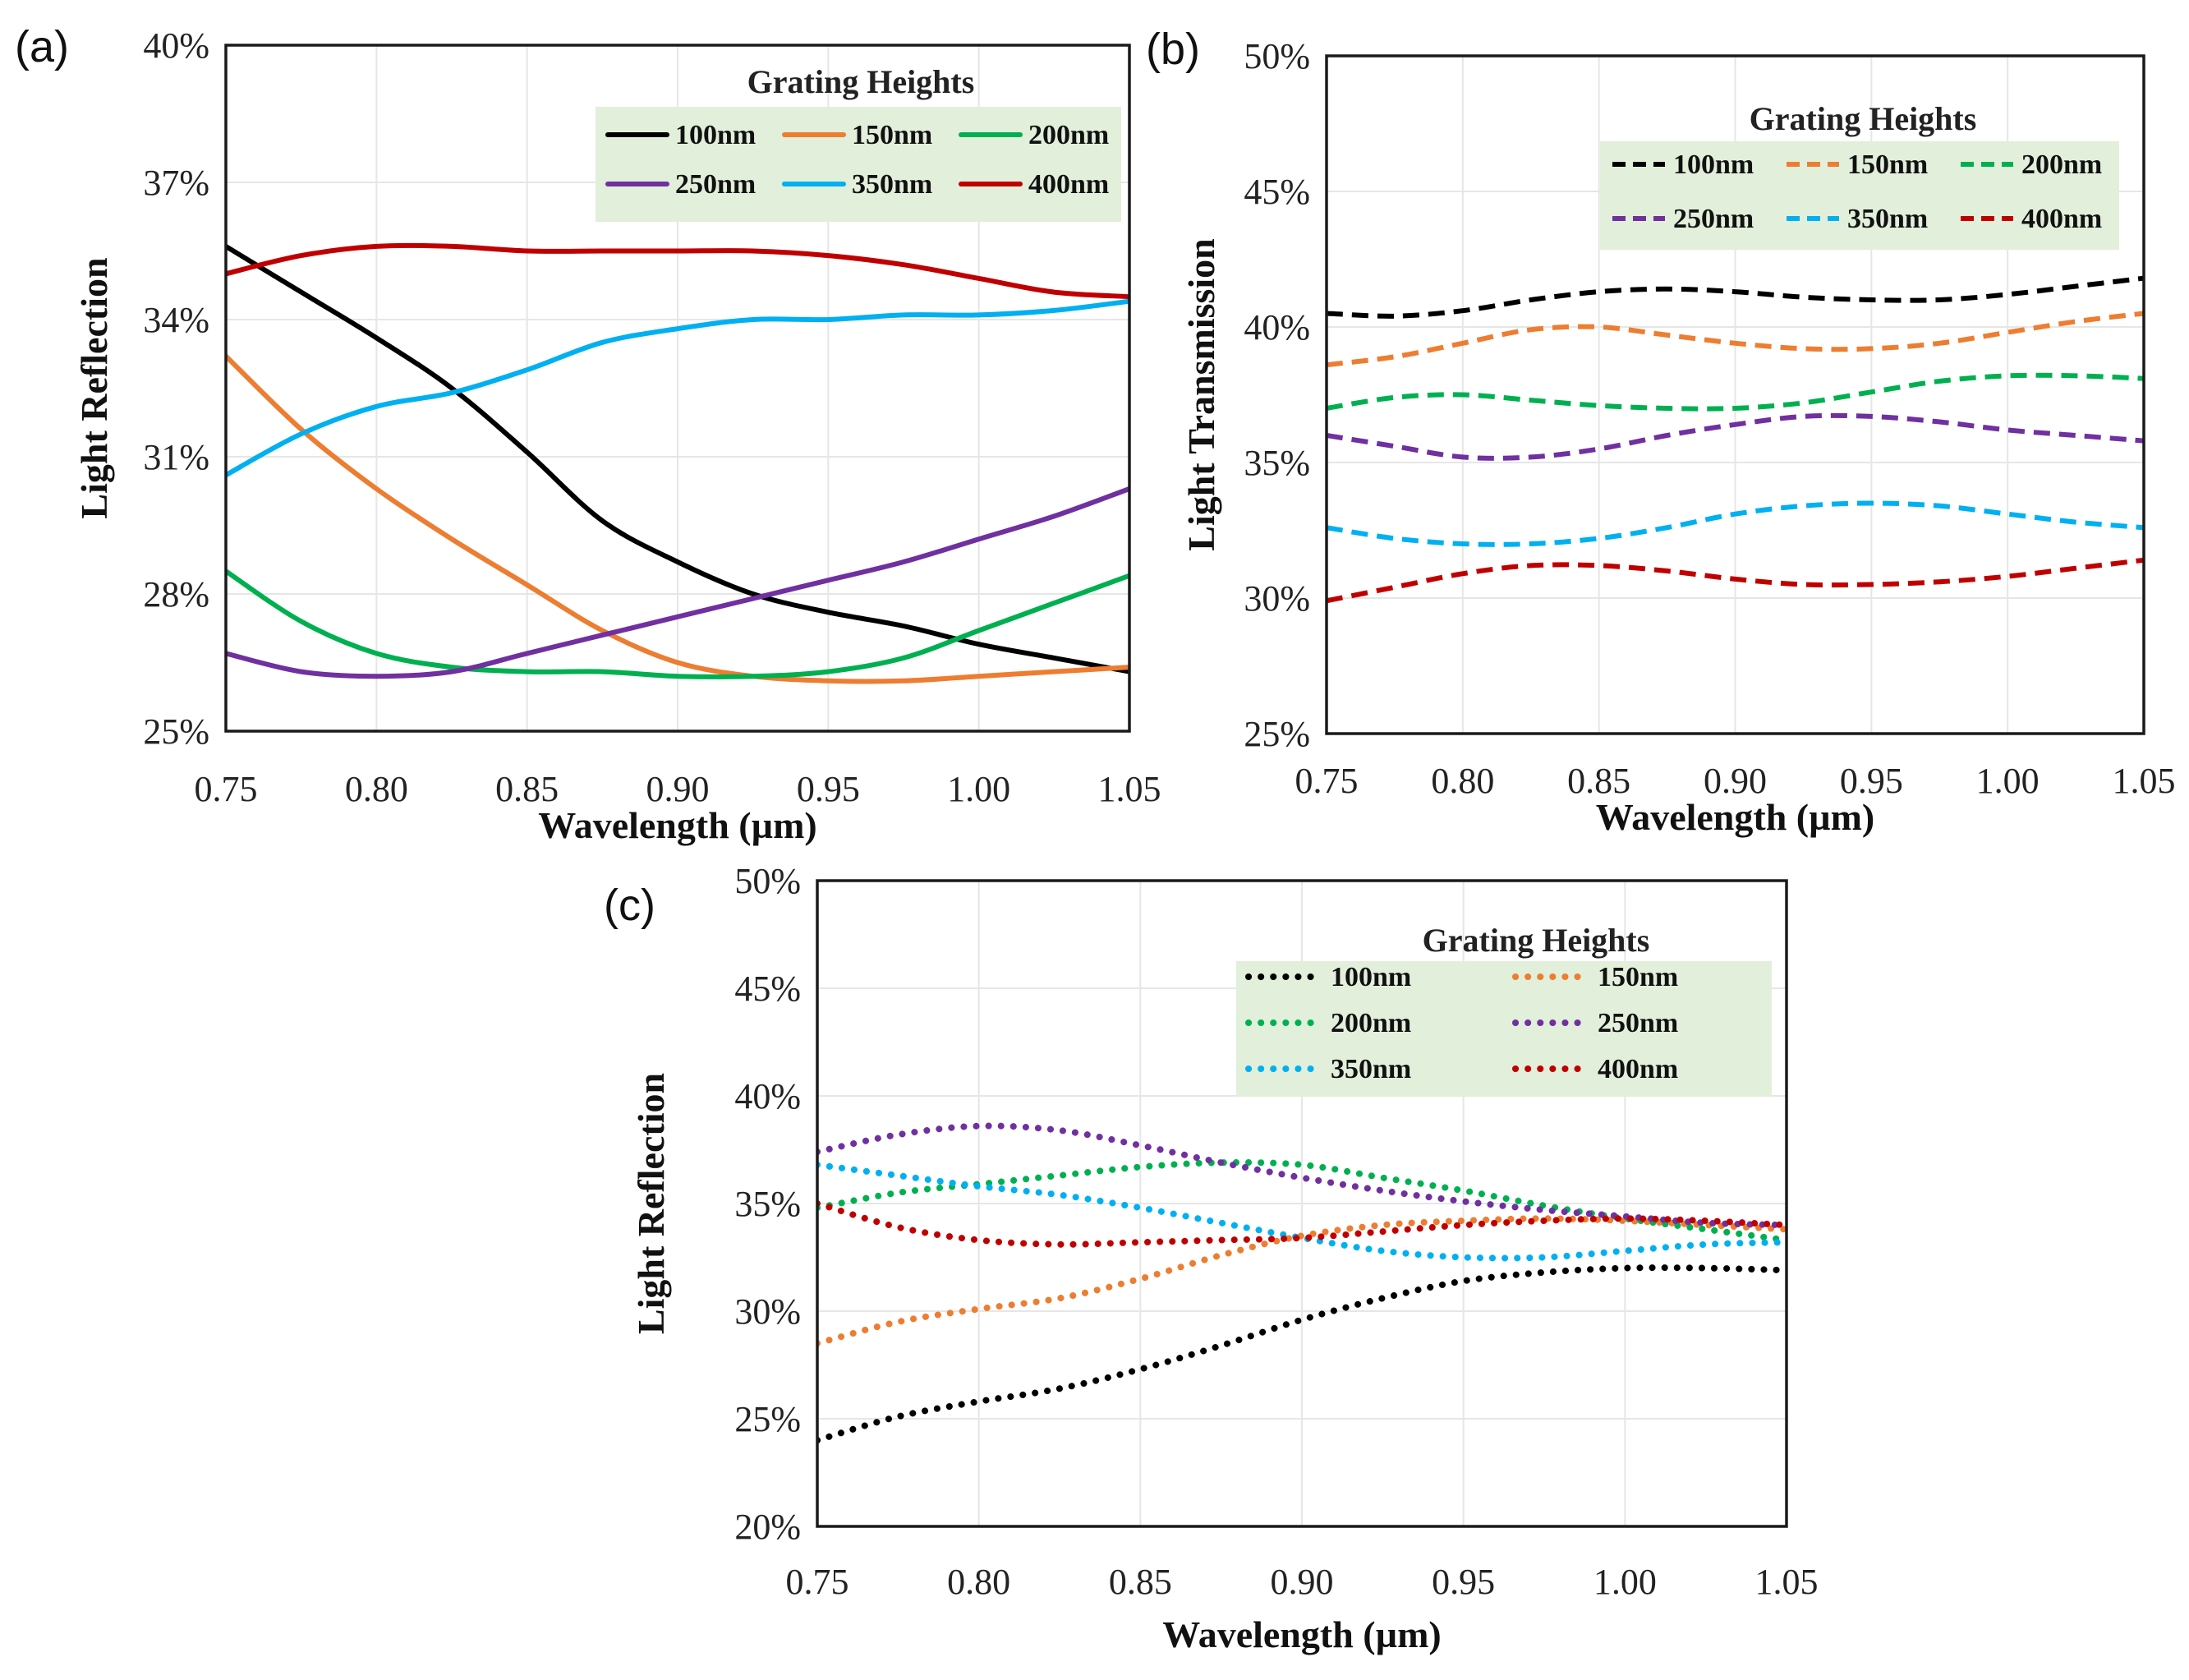 Image resolution: width=2189 pixels, height=1680 pixels. I want to click on y-axis-title: Light Transmission, so click(1201, 394).